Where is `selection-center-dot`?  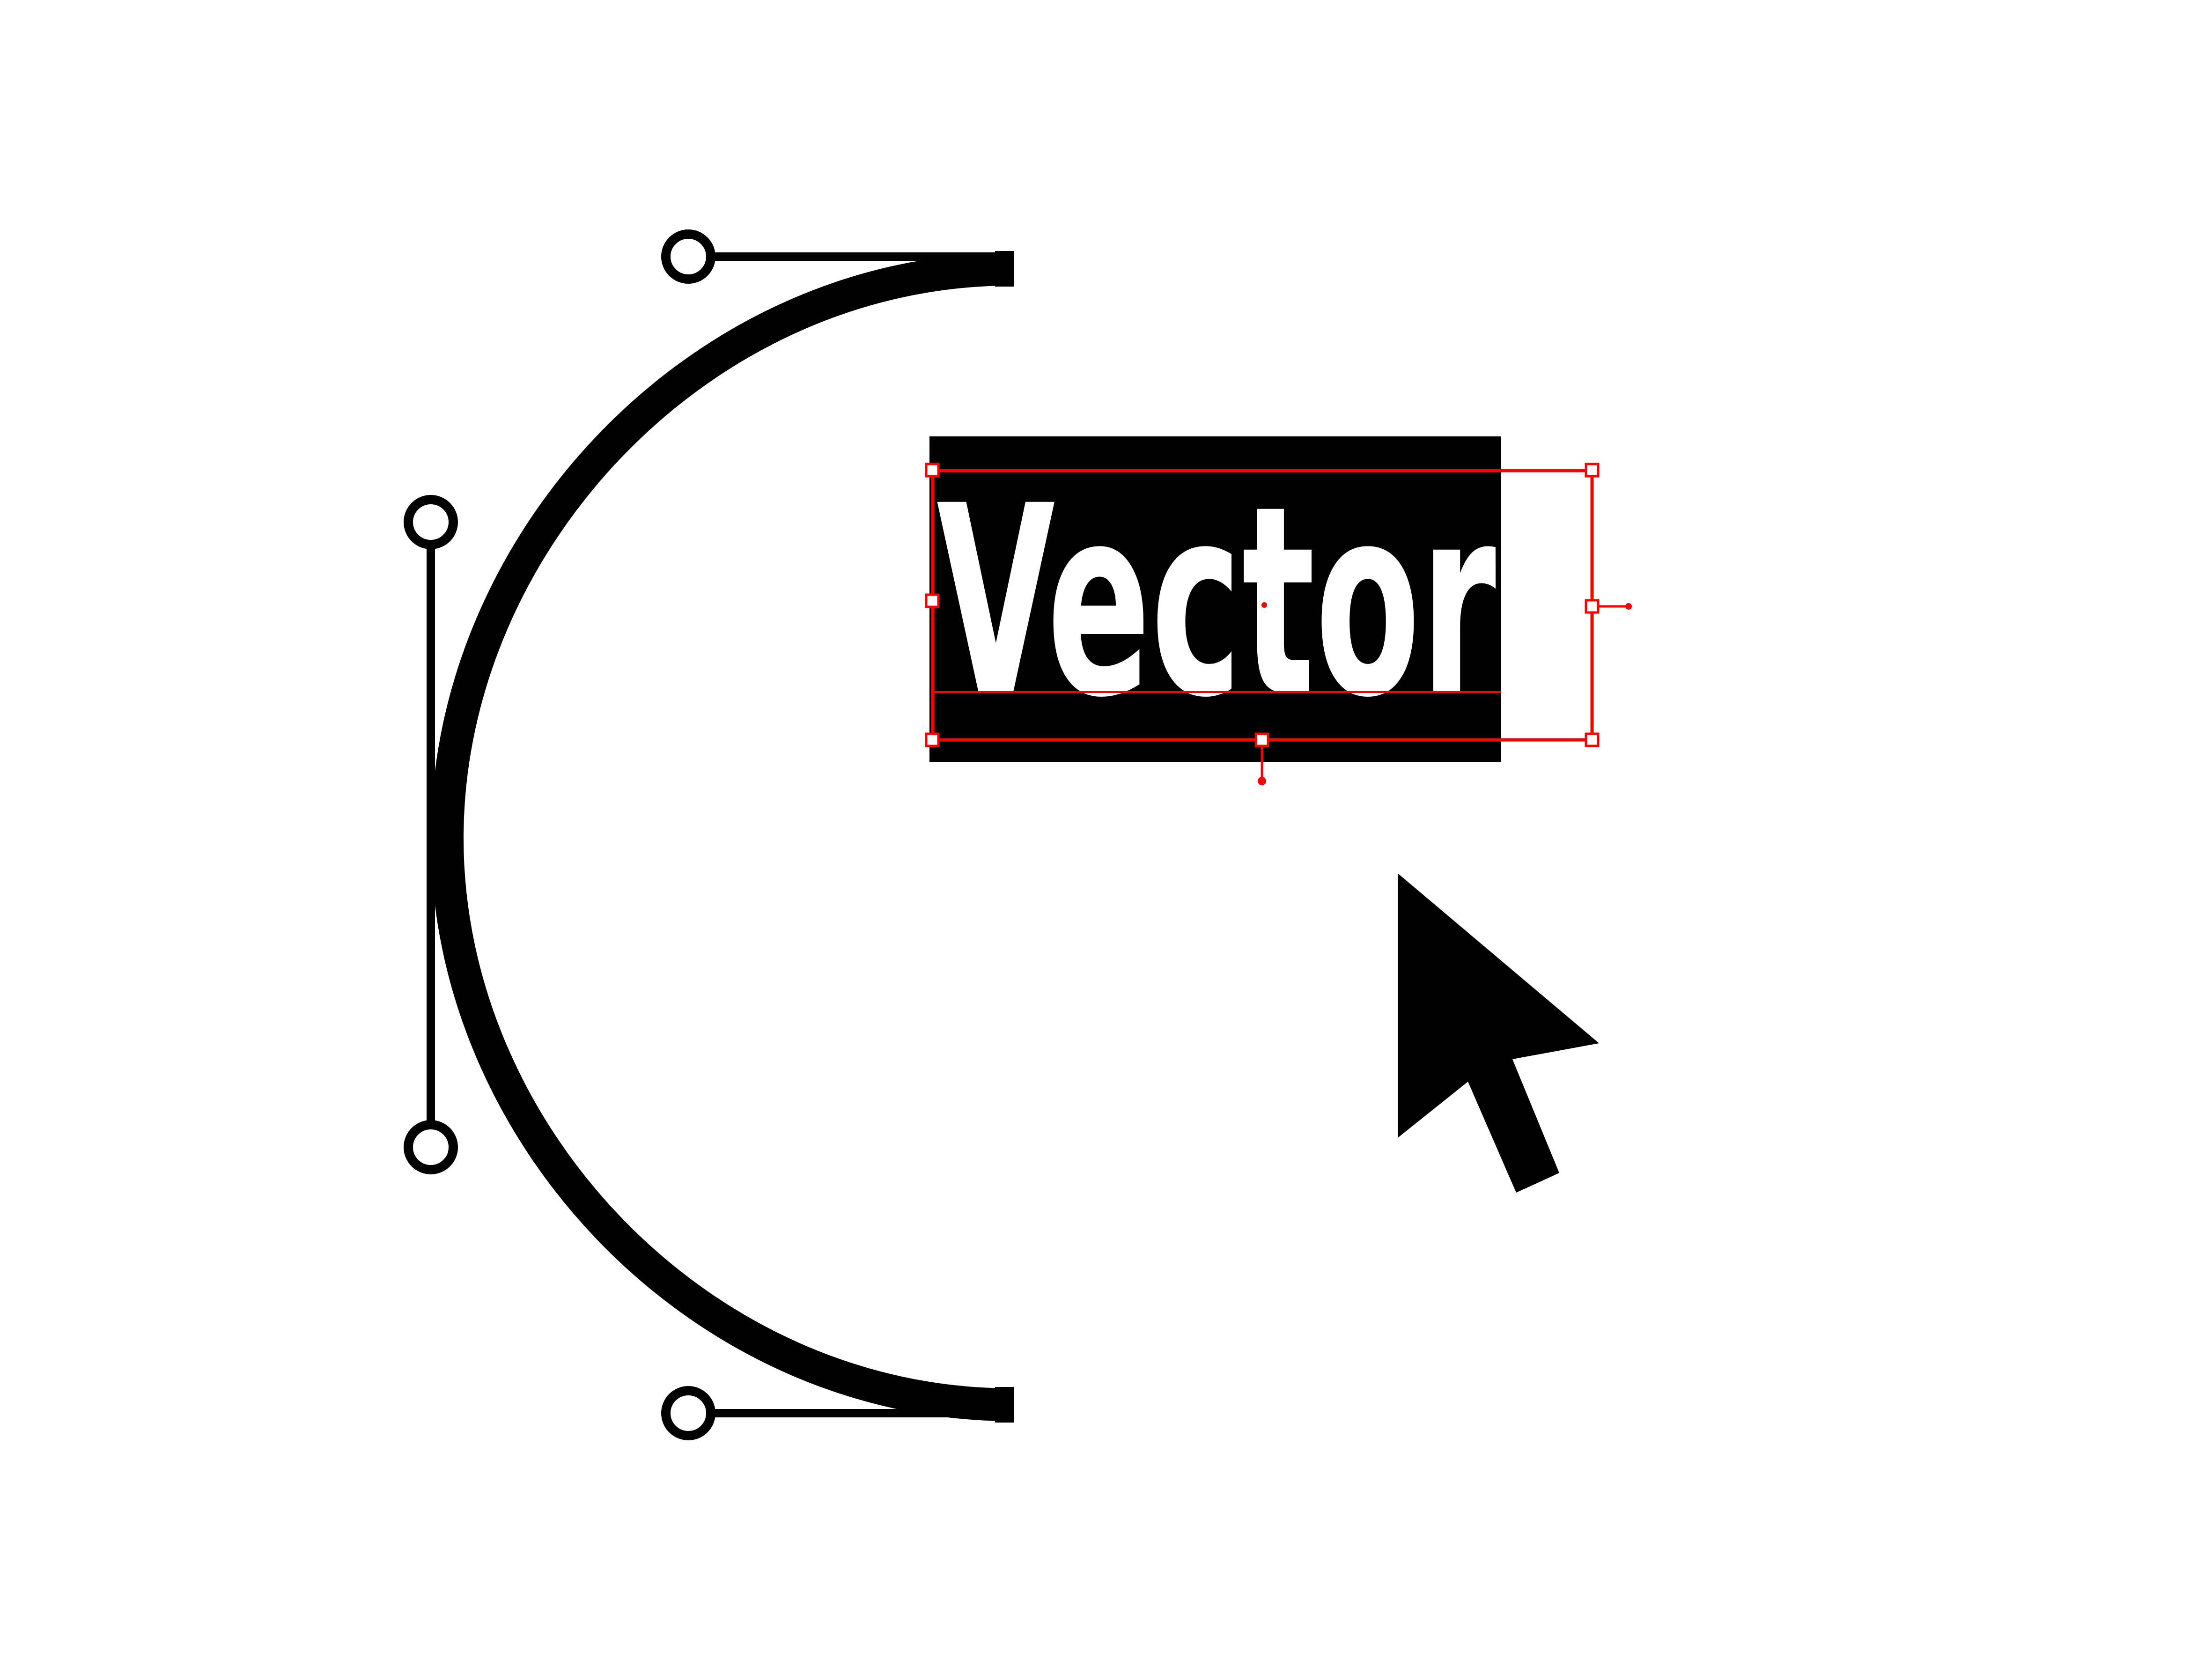 selection-center-dot is located at coordinates (1264, 605).